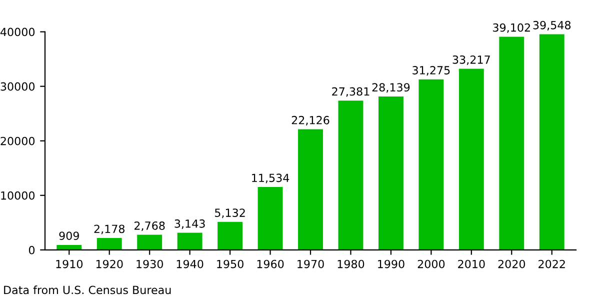  I want to click on x-tick-label: 1960, so click(270, 264).